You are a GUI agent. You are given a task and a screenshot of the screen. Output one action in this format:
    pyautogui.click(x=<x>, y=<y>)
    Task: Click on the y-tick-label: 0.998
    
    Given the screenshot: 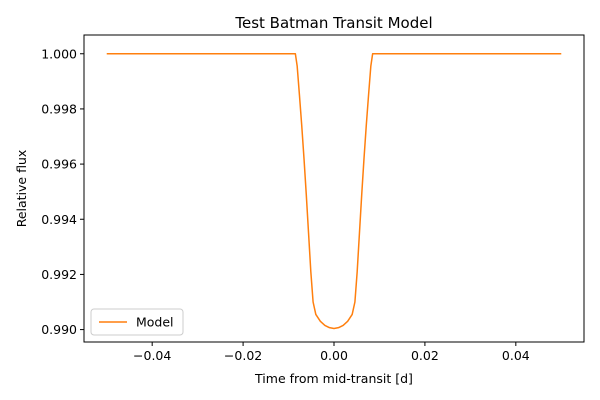 What is the action you would take?
    pyautogui.click(x=59, y=108)
    